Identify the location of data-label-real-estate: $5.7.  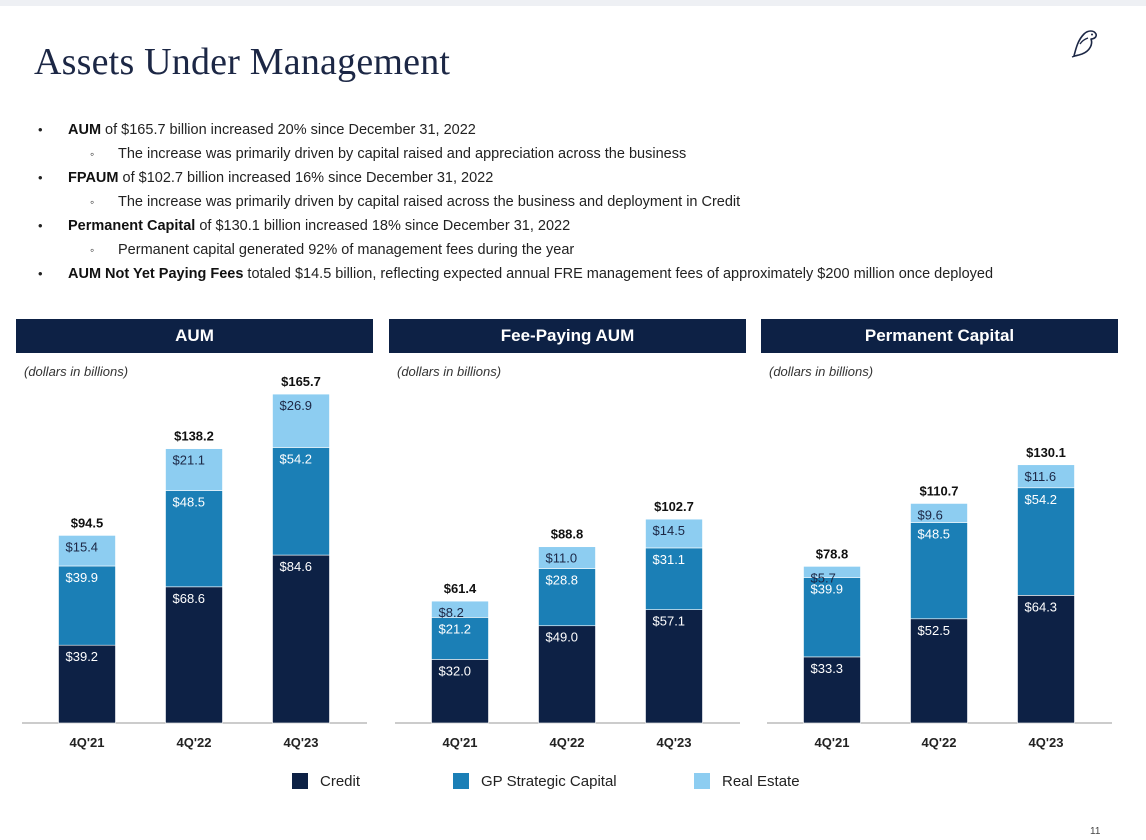
(823, 577).